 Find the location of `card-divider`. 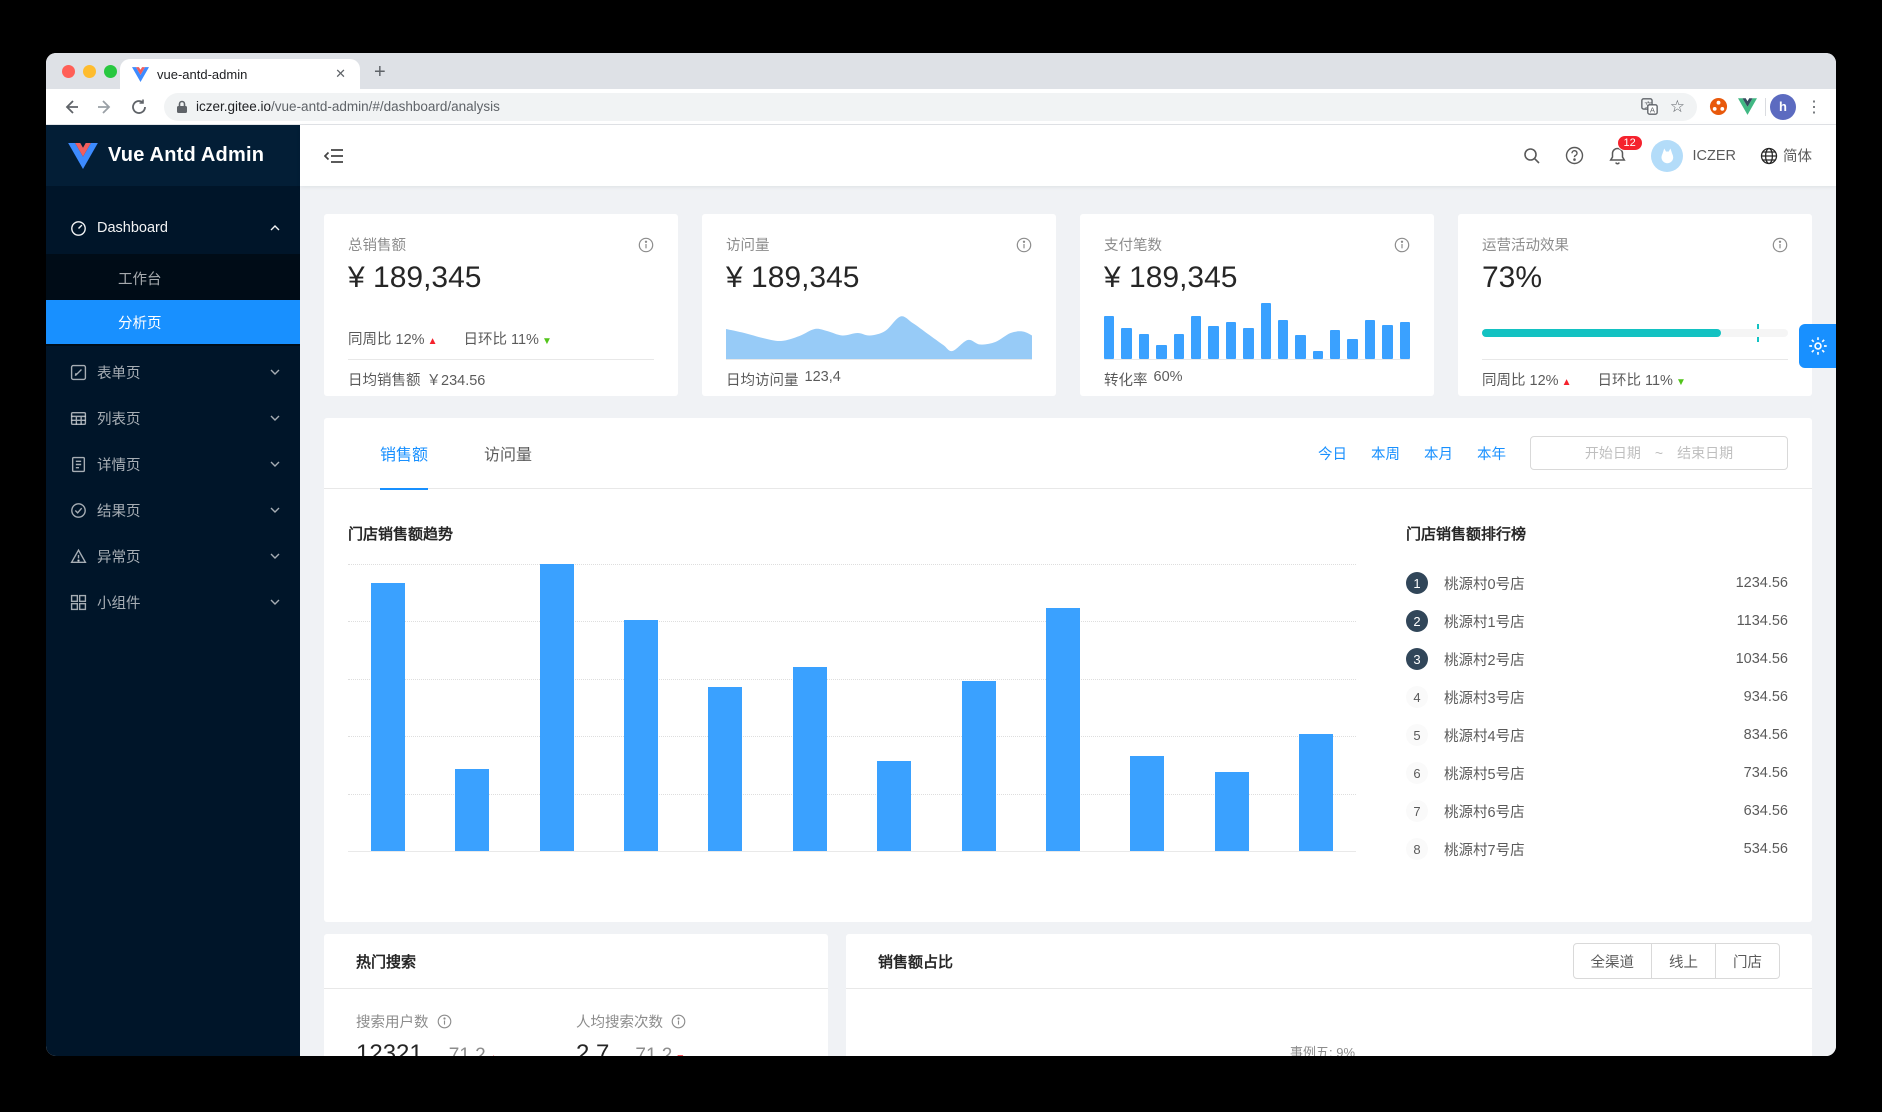

card-divider is located at coordinates (879, 359).